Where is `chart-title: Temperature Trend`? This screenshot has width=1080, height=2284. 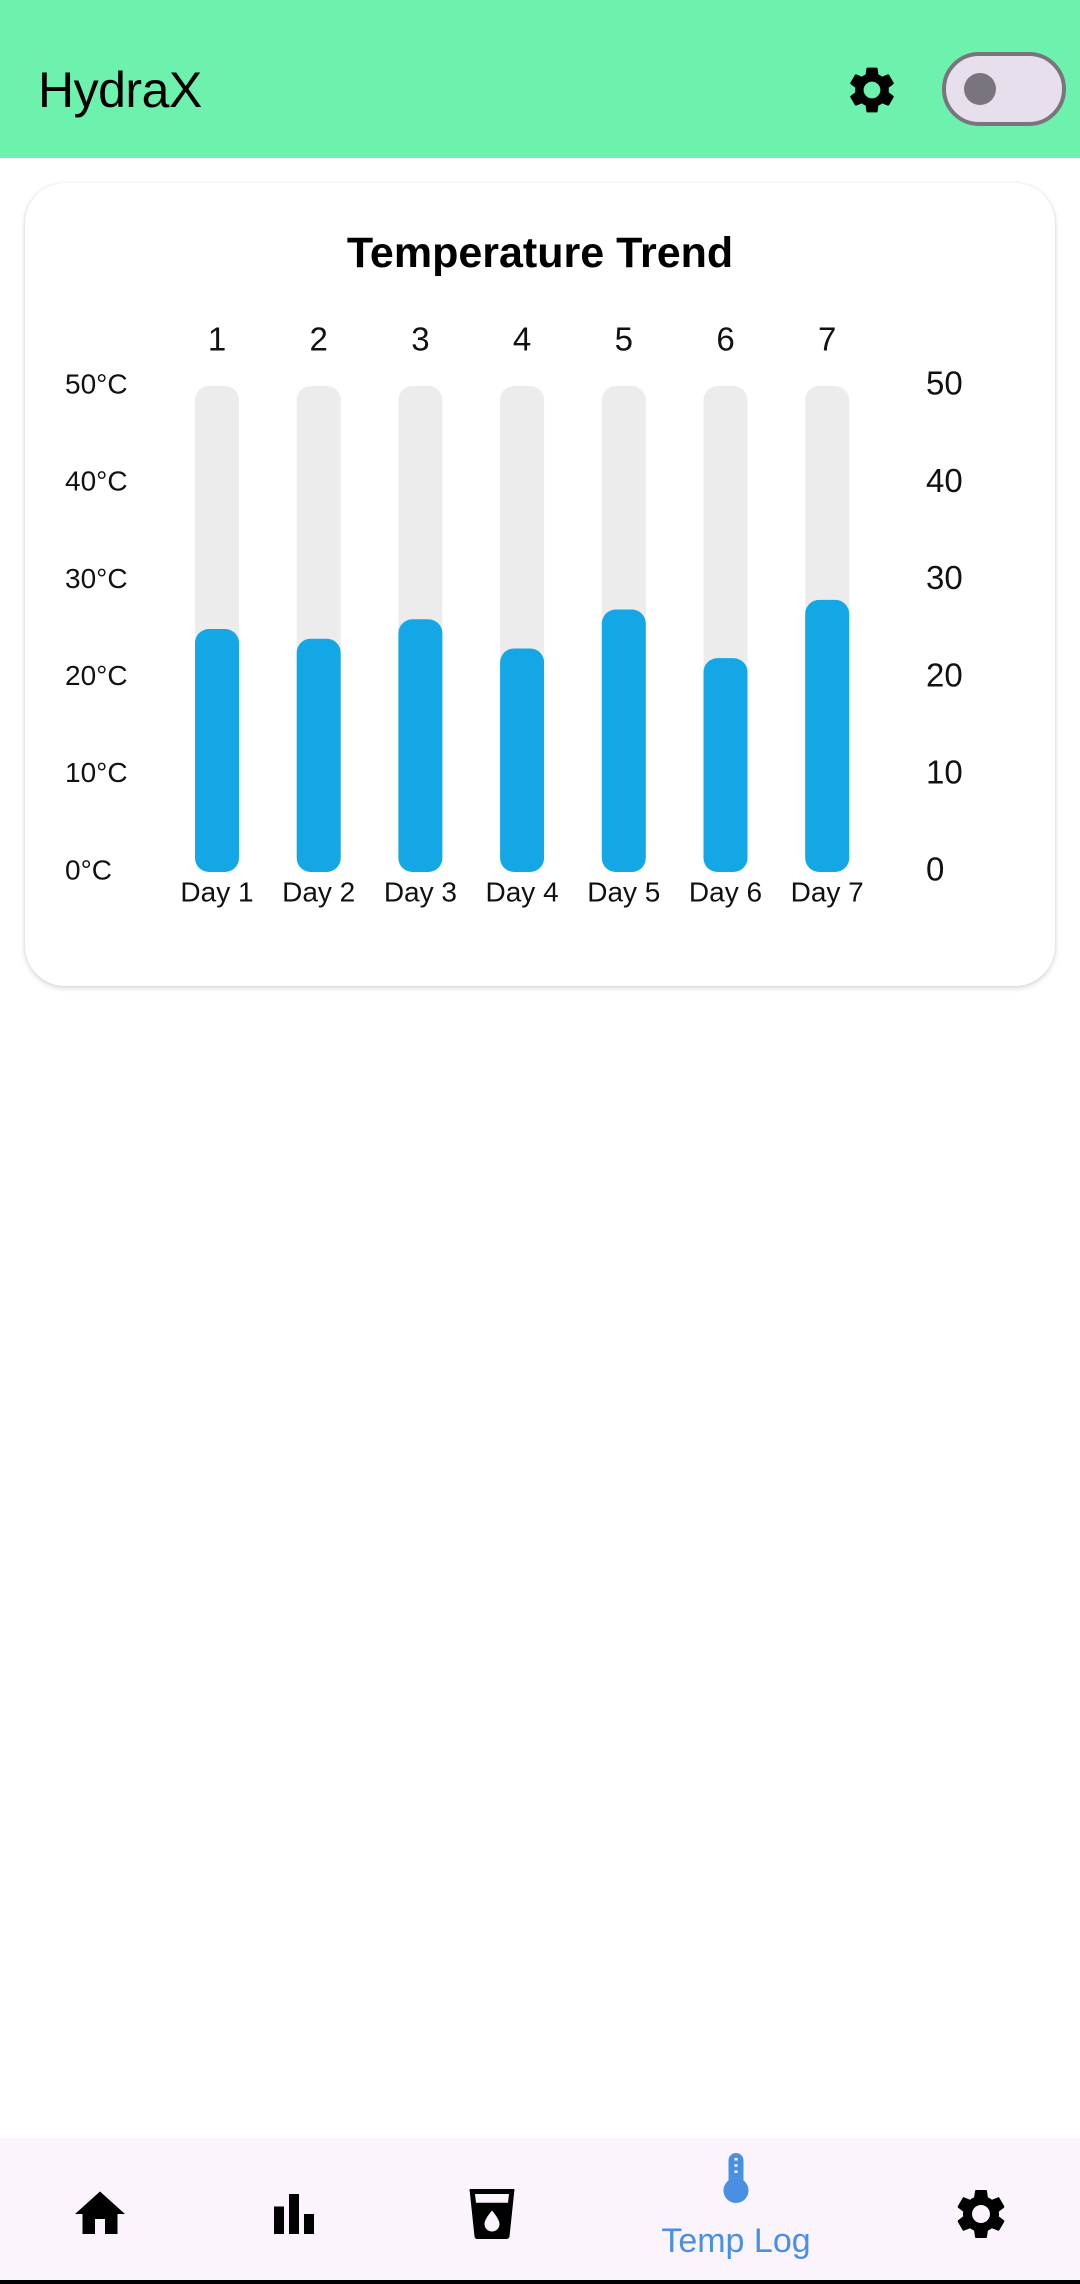
chart-title: Temperature Trend is located at coordinates (540, 253).